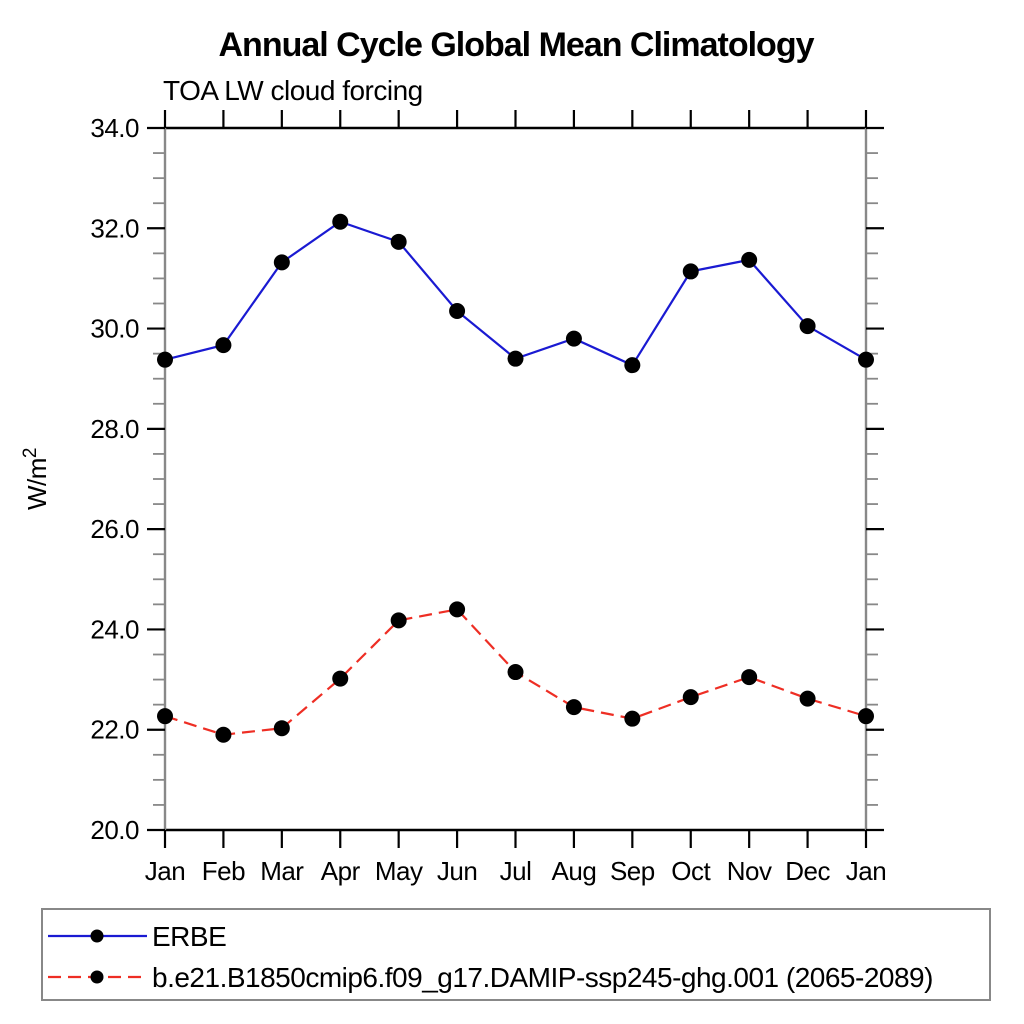 The image size is (1024, 1024). What do you see at coordinates (114, 730) in the screenshot?
I see `y-tick-label: 22.0` at bounding box center [114, 730].